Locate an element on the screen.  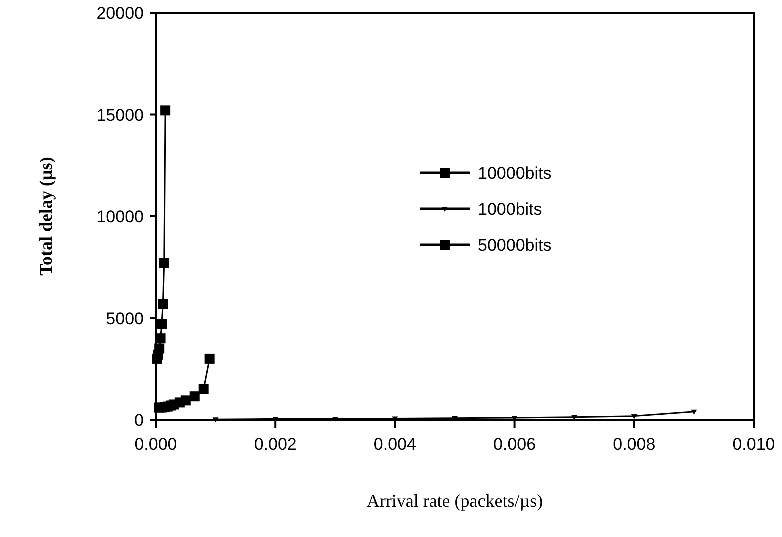
y-tick-label: 15000 is located at coordinates (120, 115).